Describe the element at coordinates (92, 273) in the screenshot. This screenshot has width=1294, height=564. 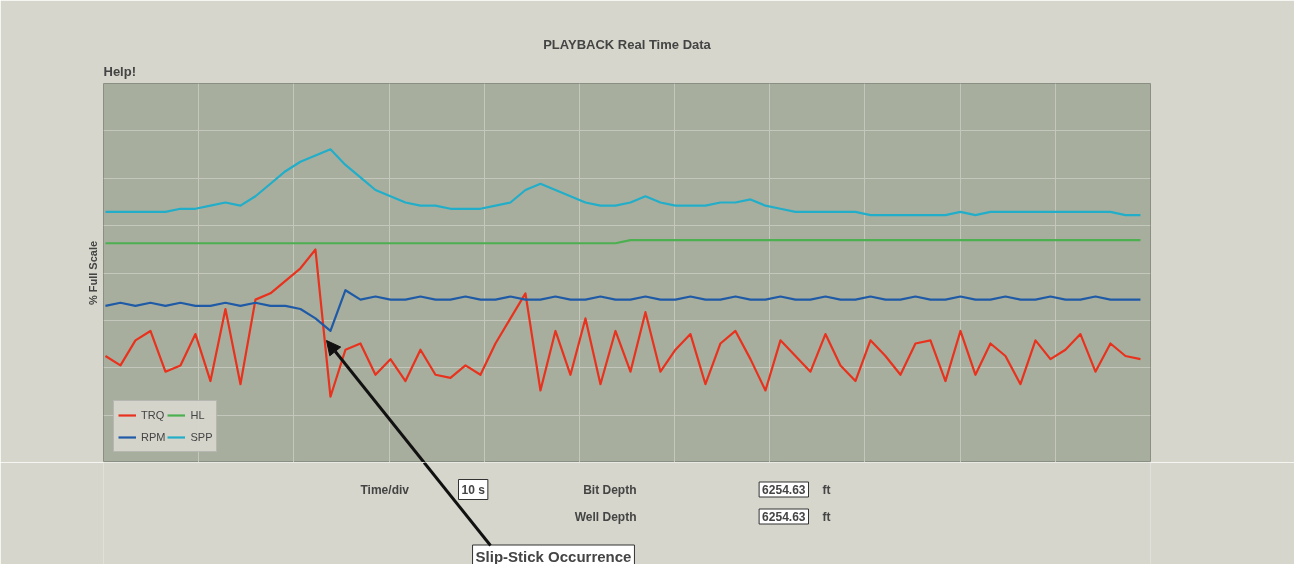
I see `y-axis-title: % Full Scale` at that location.